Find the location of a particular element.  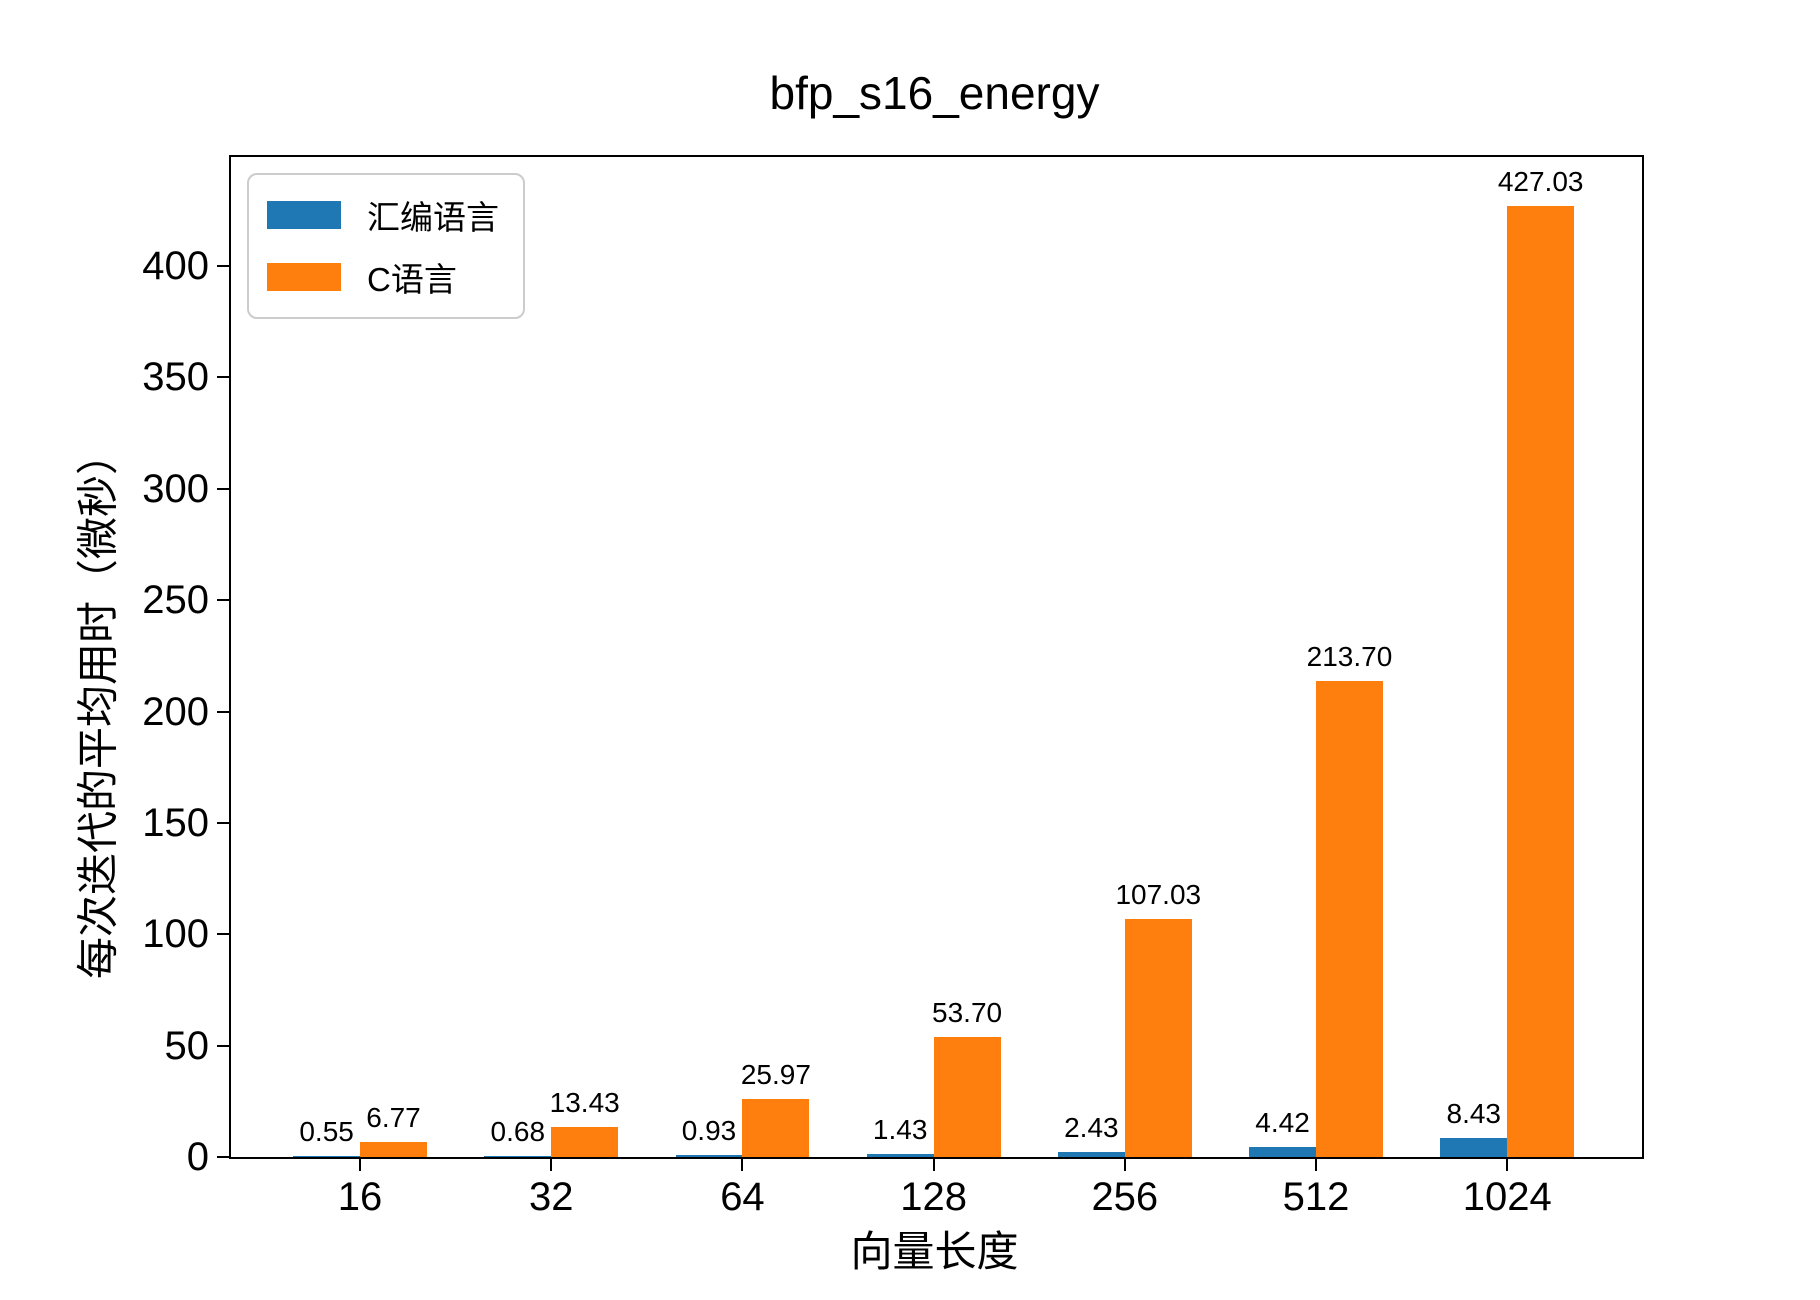

y-tick-label: 150 is located at coordinates (175, 822).